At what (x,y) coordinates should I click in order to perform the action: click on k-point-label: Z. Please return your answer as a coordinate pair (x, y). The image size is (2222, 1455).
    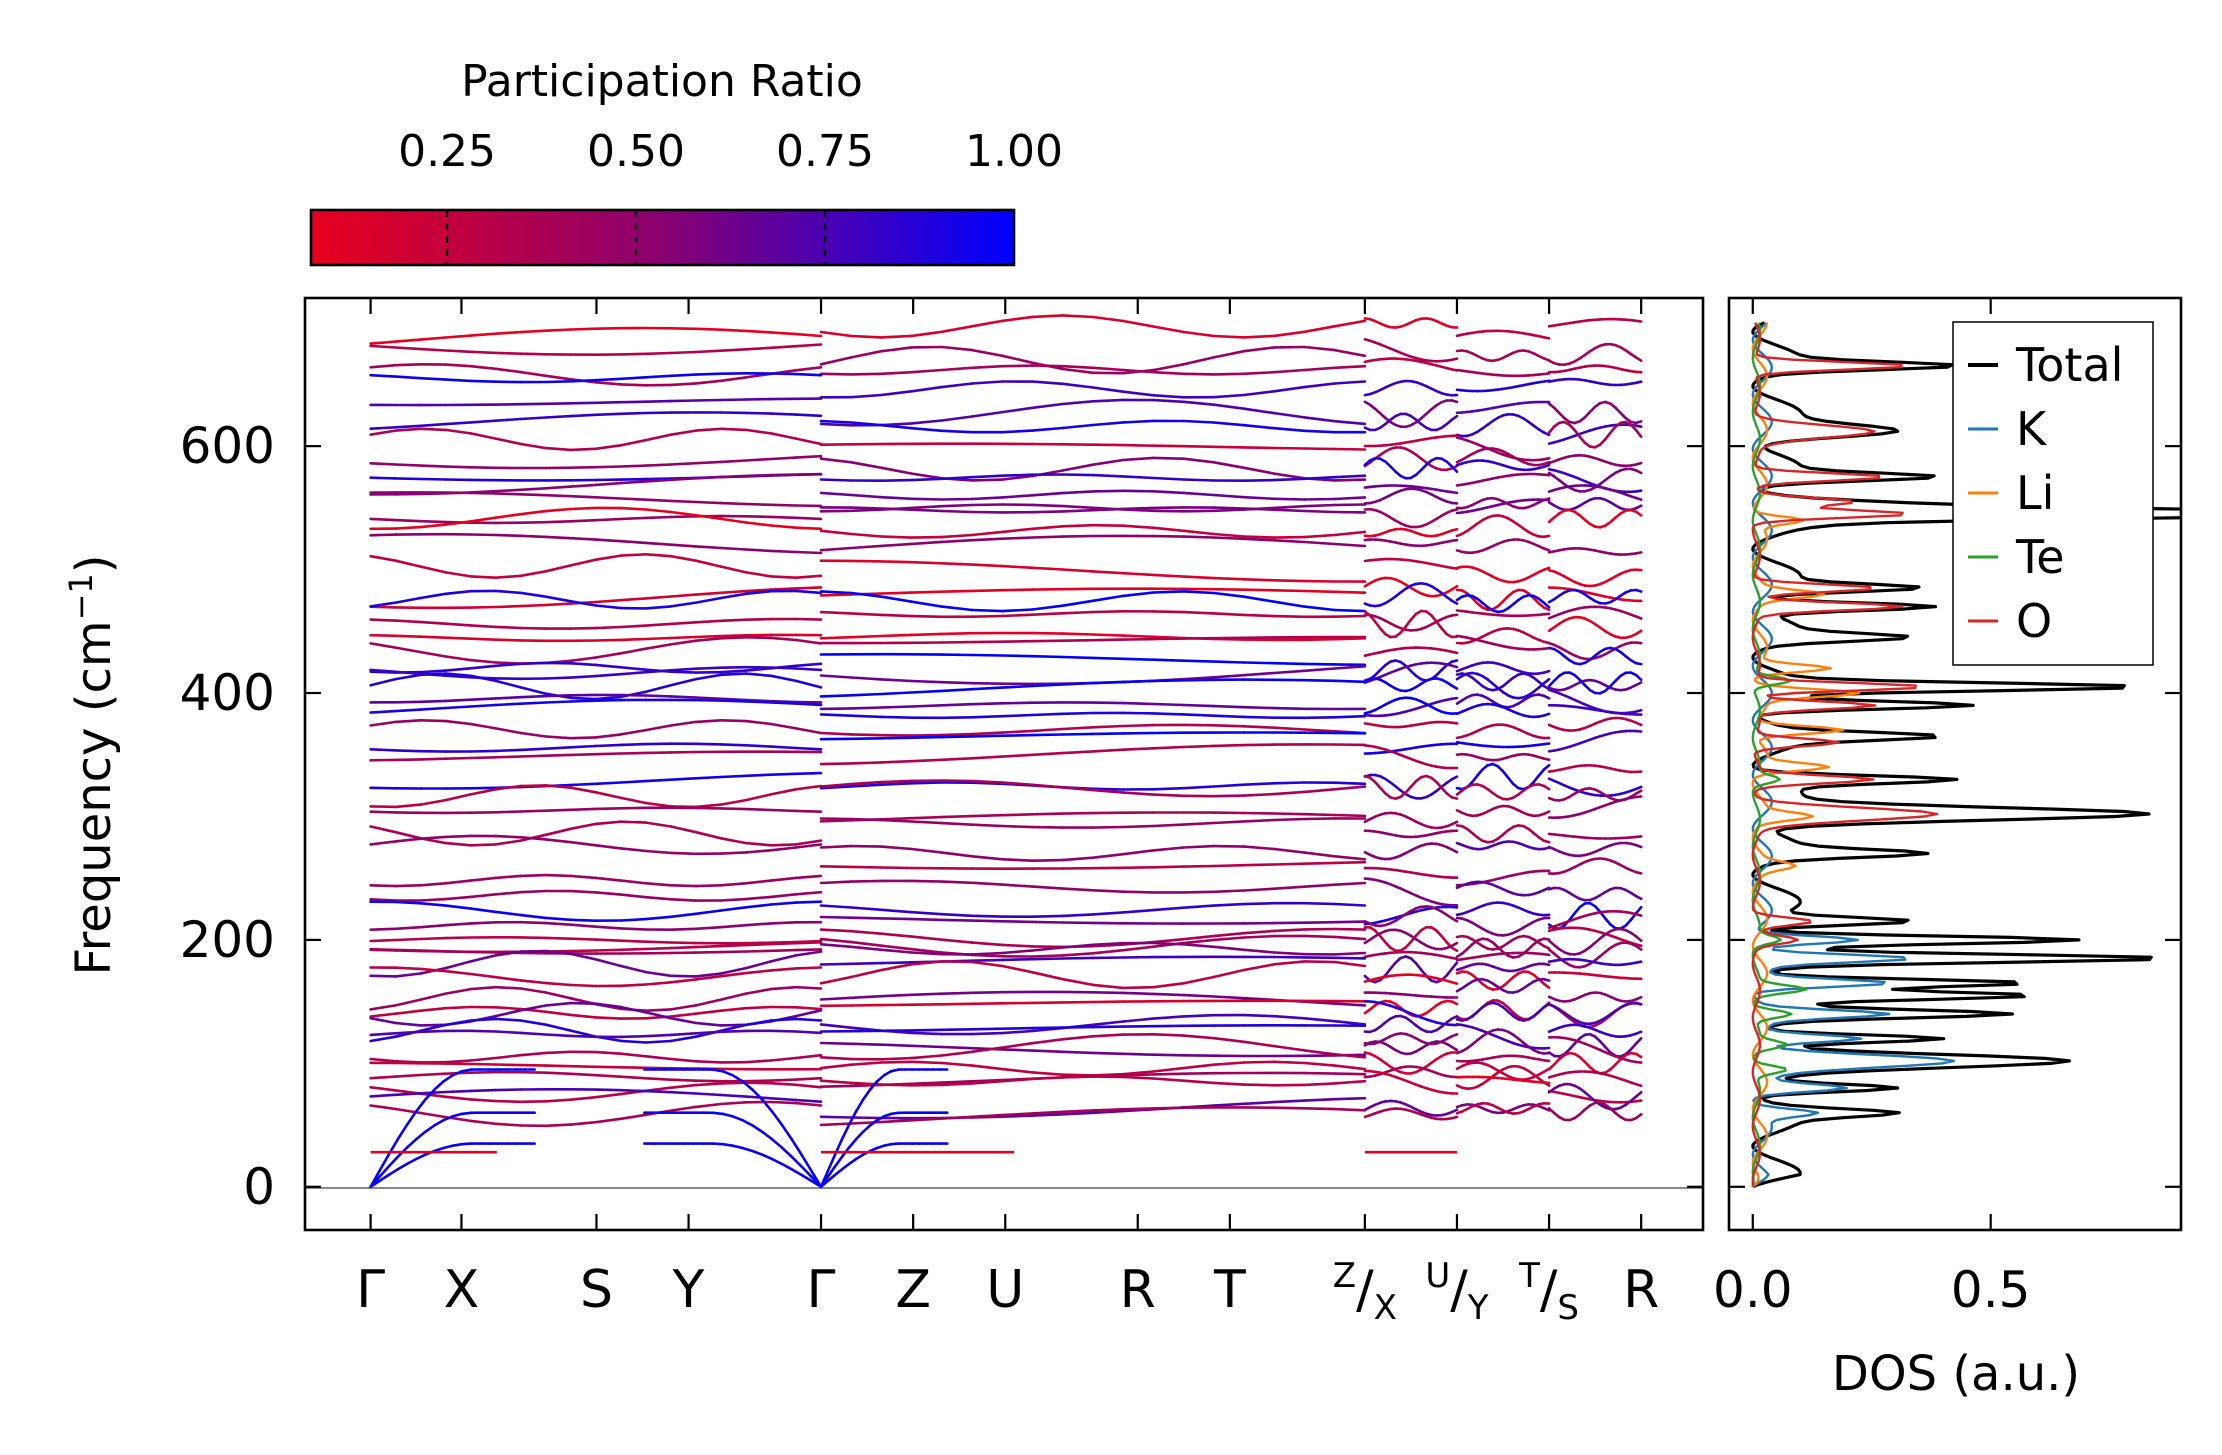
    Looking at the image, I should click on (913, 1290).